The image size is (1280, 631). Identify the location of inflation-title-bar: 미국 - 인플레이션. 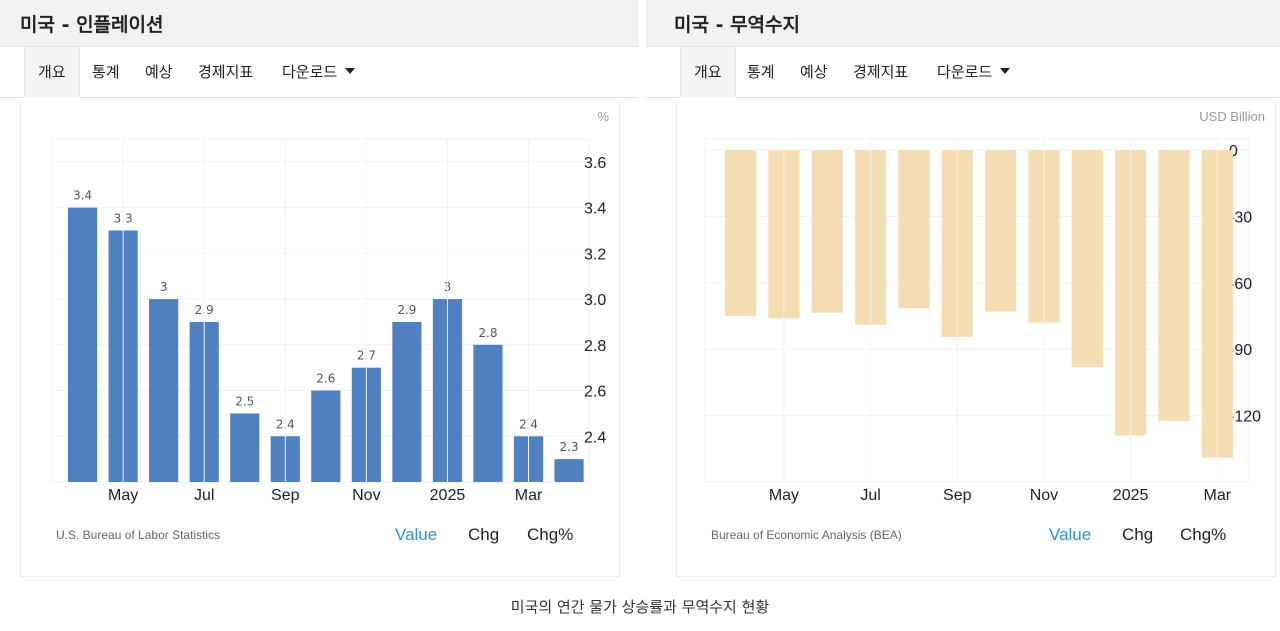
(319, 23).